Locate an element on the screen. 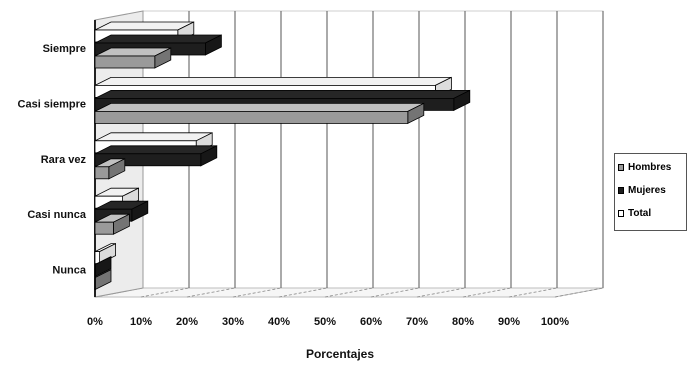 This screenshot has height=365, width=688. legend-item: Hombres is located at coordinates (650, 167).